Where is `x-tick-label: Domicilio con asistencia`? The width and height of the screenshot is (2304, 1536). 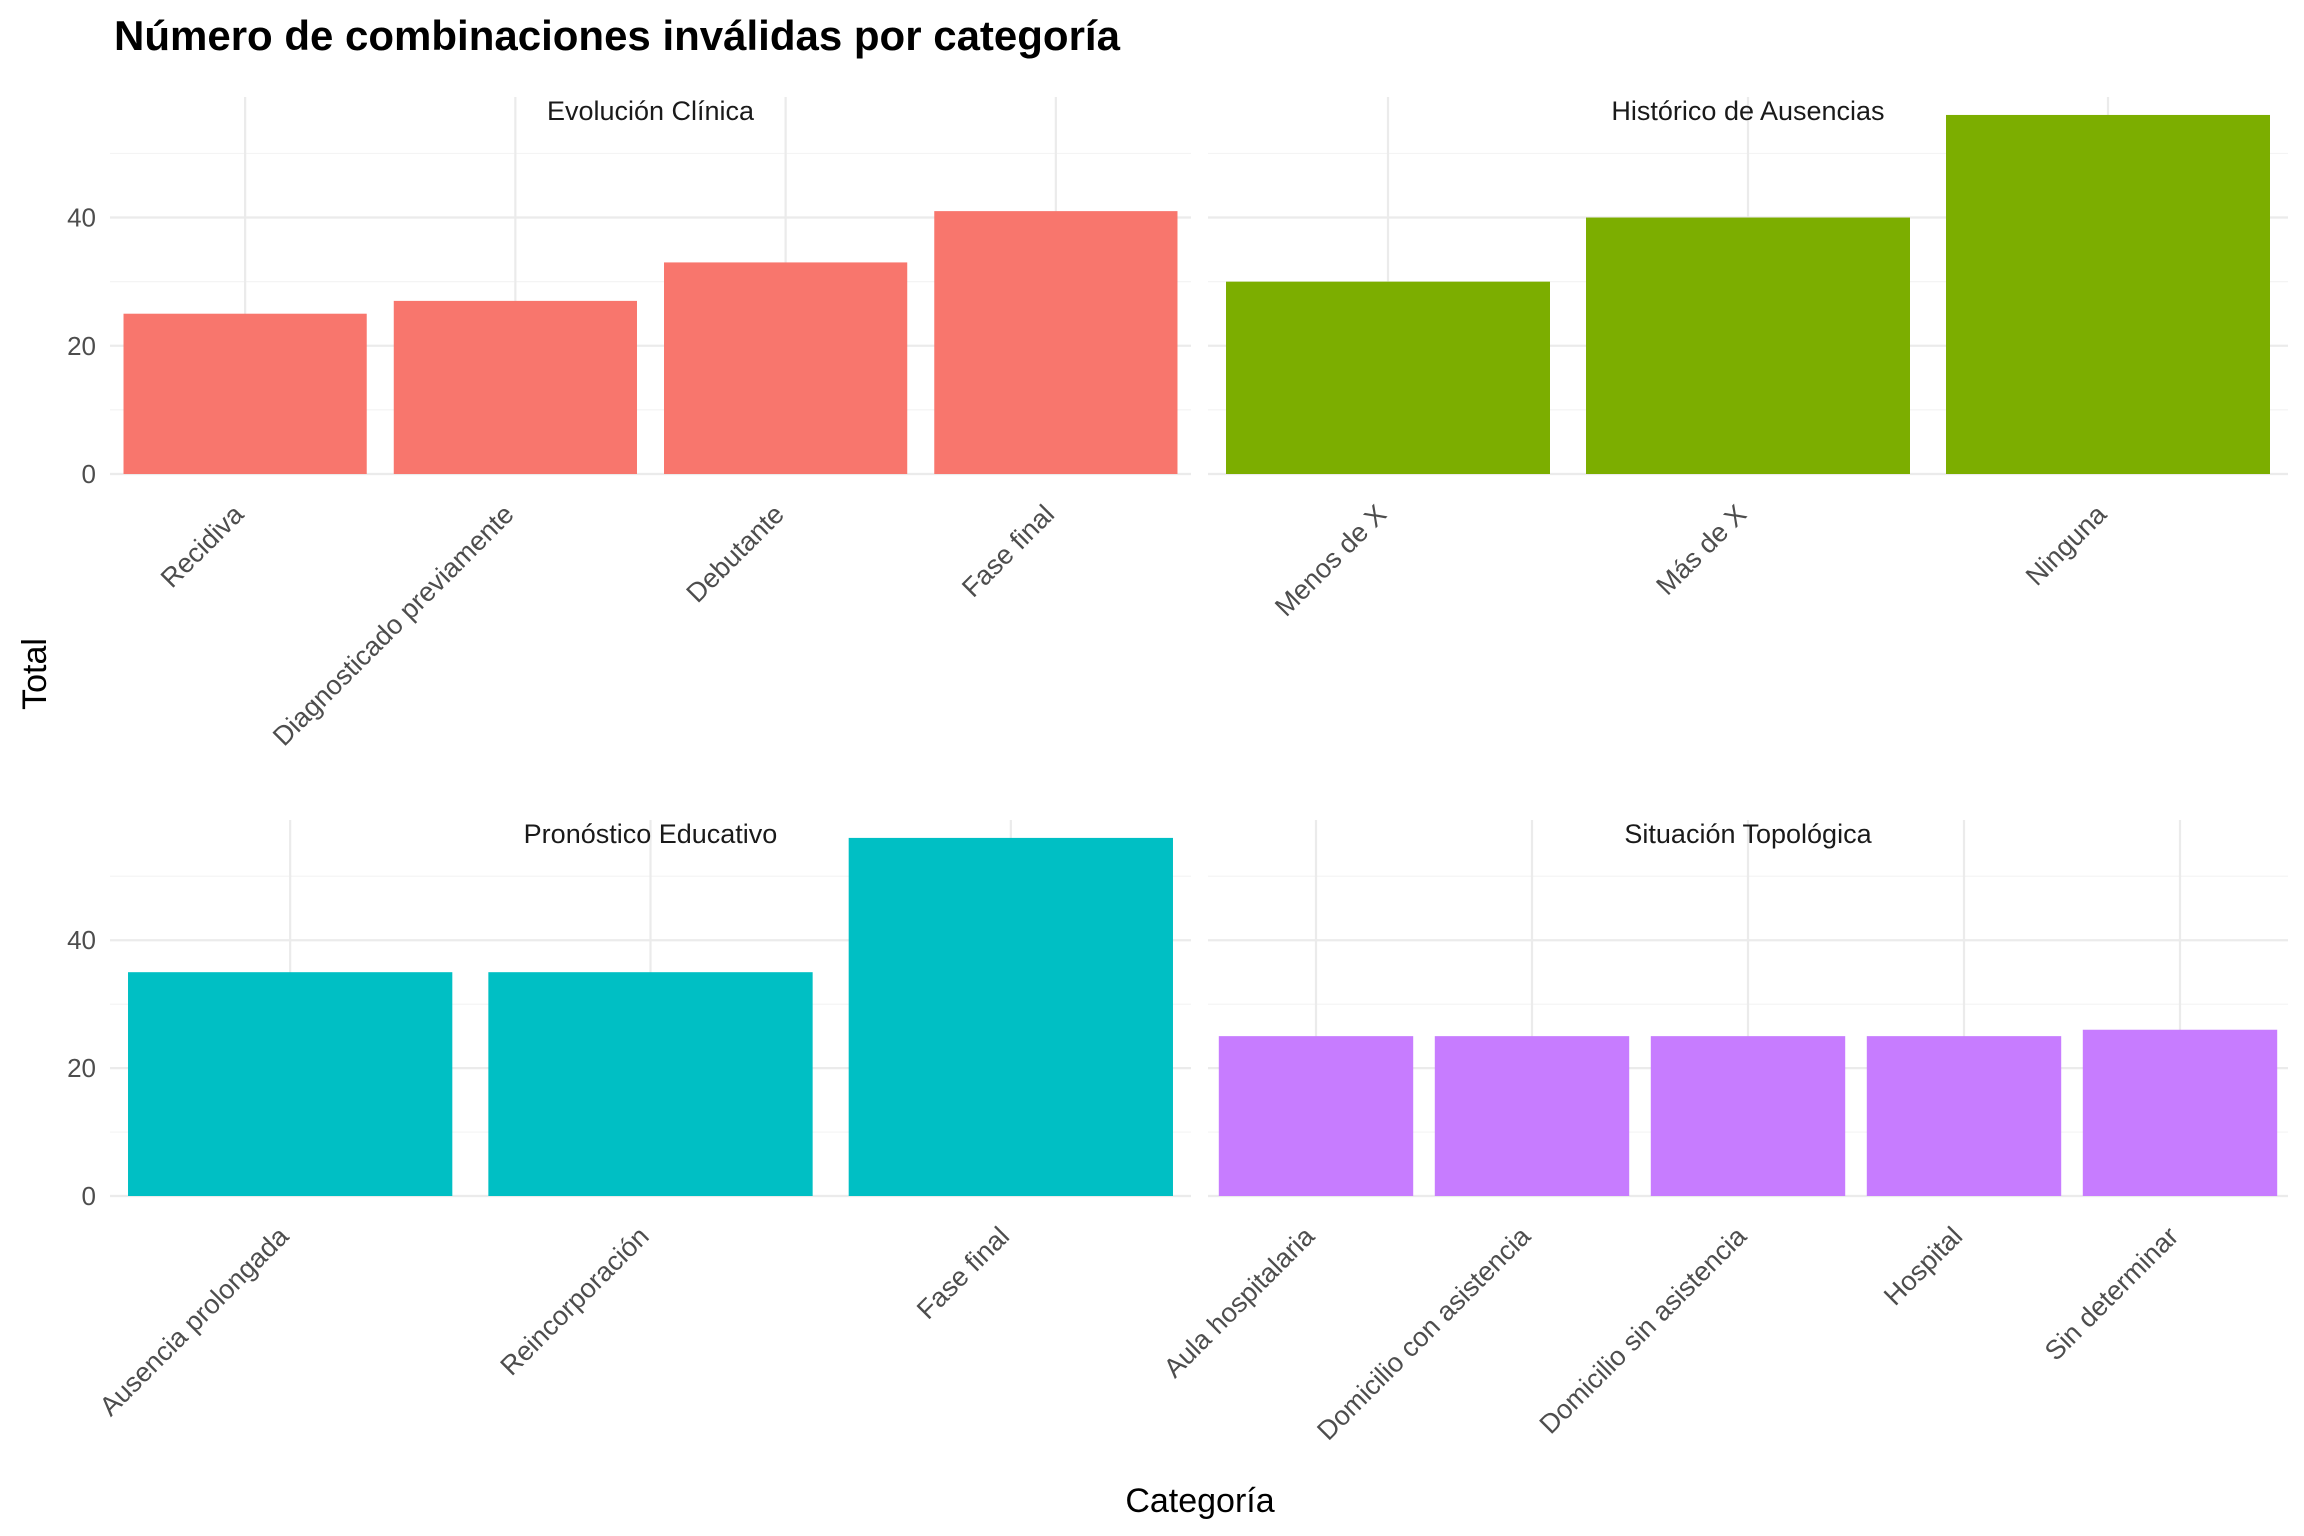 x-tick-label: Domicilio con asistencia is located at coordinates (1424, 1333).